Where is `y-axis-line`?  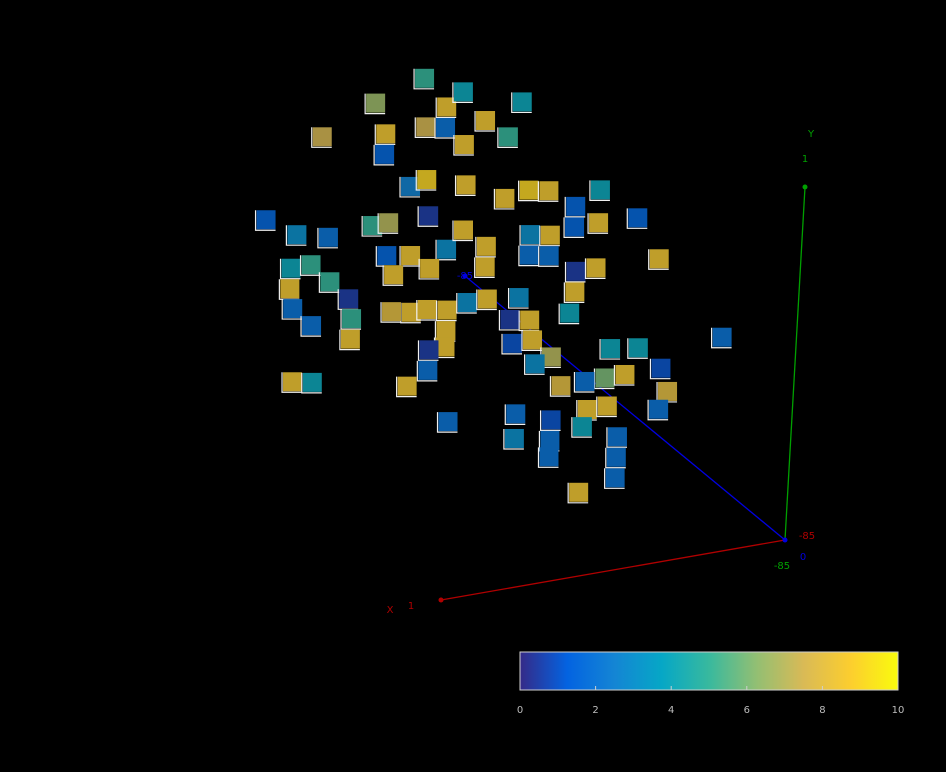
y-axis-line is located at coordinates (795, 363).